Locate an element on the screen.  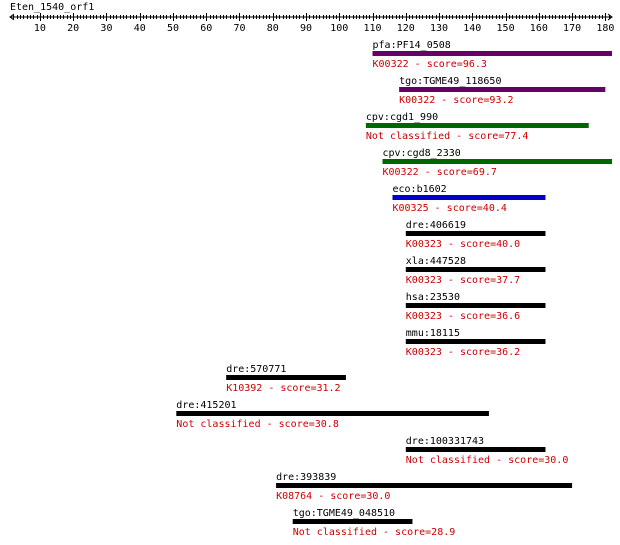
hit-score-label: K00323 - score=40.0 is located at coordinates (463, 244).